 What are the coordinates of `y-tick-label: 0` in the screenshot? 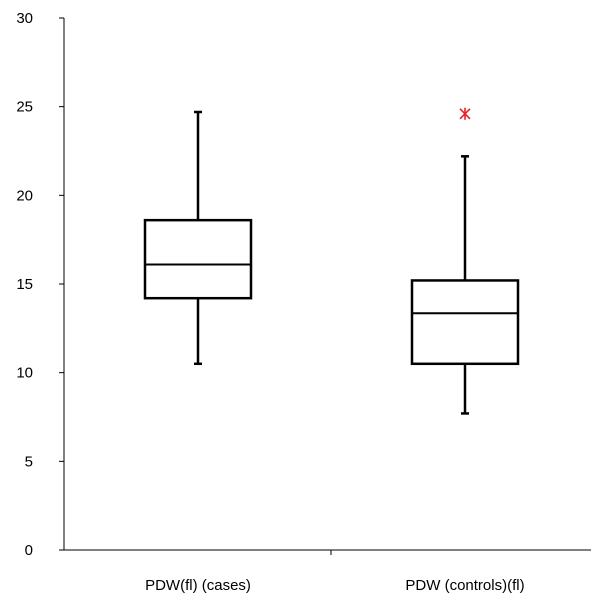 It's located at (29, 550).